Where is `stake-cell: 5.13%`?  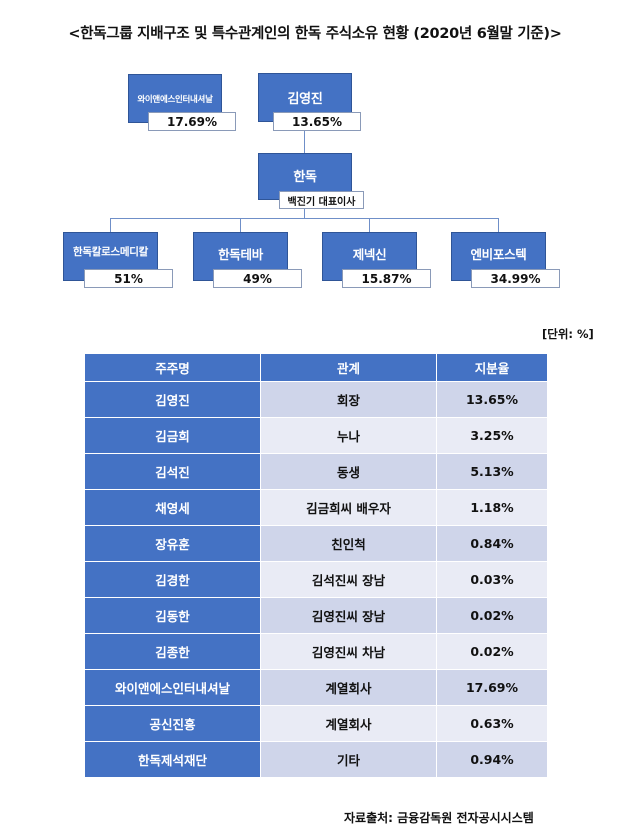
stake-cell: 5.13% is located at coordinates (492, 471).